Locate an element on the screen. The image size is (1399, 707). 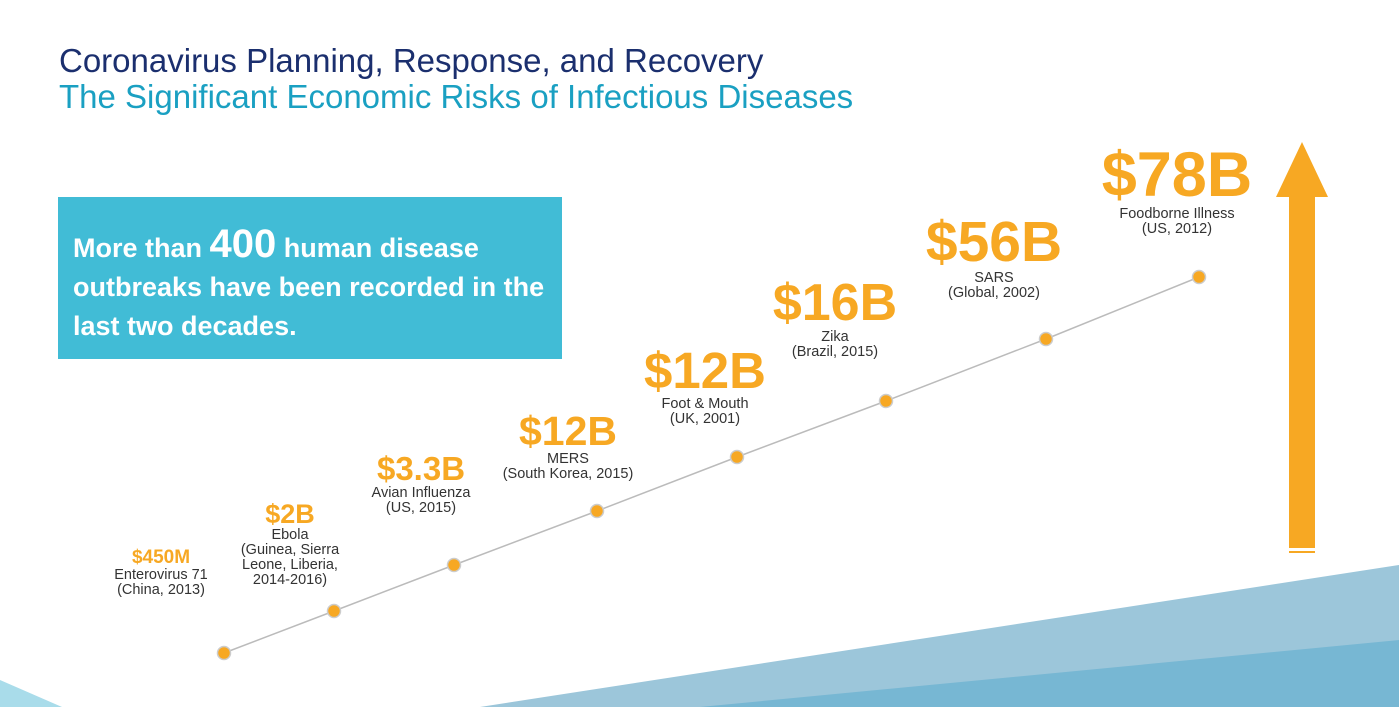
disease-name: MERS is located at coordinates (568, 459).